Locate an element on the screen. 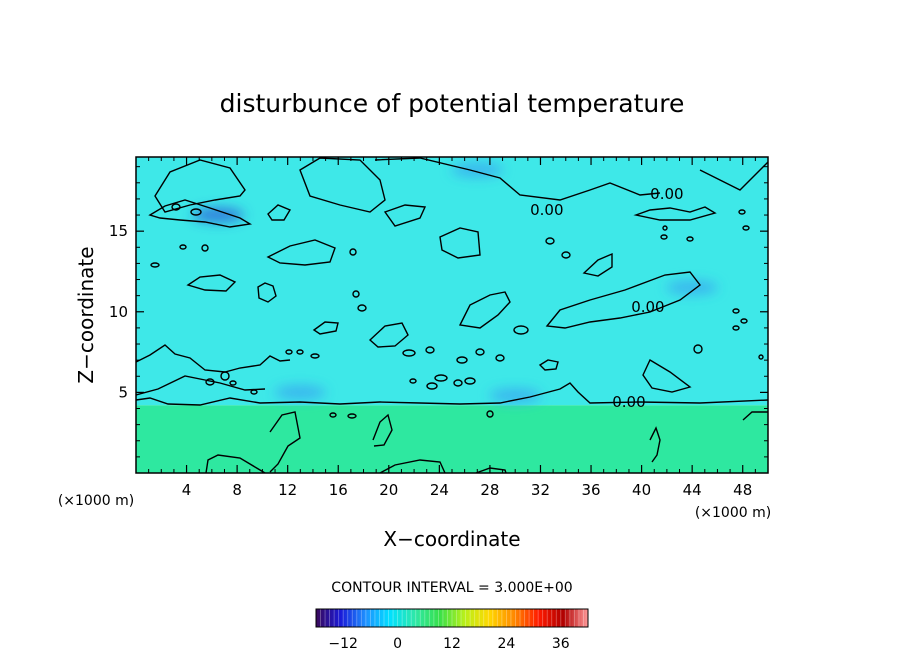 Image resolution: width=904 pixels, height=654 pixels. colorbar-frame is located at coordinates (452, 618).